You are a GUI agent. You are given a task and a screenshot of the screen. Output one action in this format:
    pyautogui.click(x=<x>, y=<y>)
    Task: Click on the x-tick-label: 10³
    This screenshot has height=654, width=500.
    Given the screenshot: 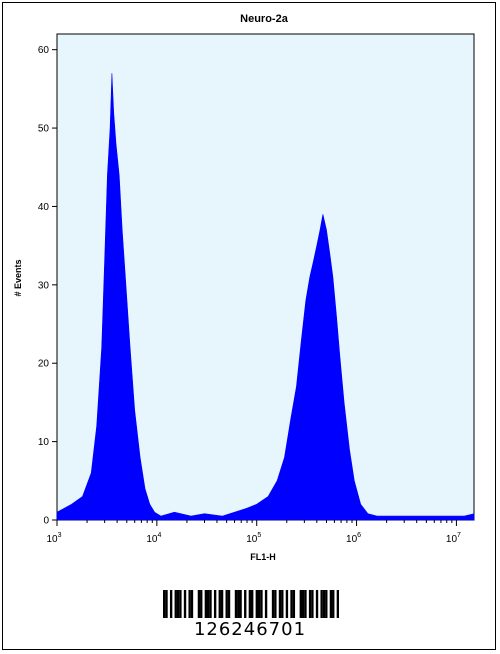 What is the action you would take?
    pyautogui.click(x=53, y=538)
    